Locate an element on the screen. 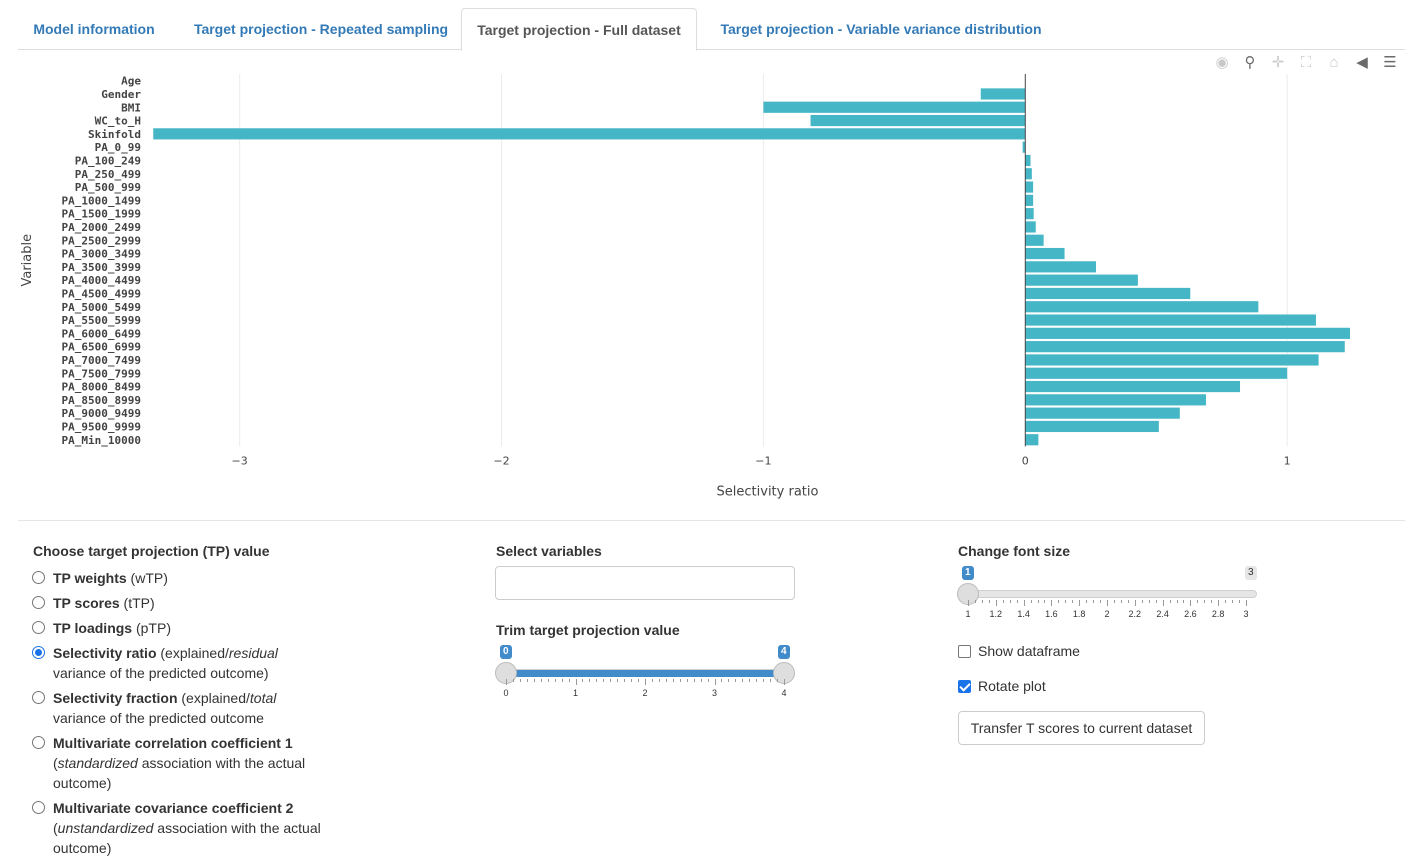 The height and width of the screenshot is (861, 1410). y-tick-label: PA_4000_4499 is located at coordinates (101, 280).